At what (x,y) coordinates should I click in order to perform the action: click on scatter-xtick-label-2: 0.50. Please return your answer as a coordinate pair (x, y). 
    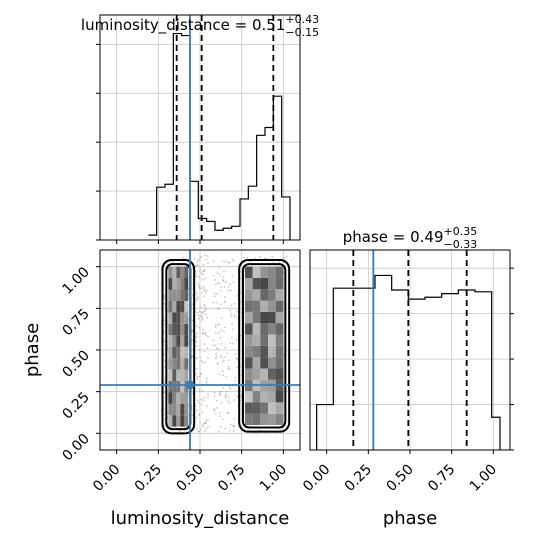
    Looking at the image, I should click on (189, 478).